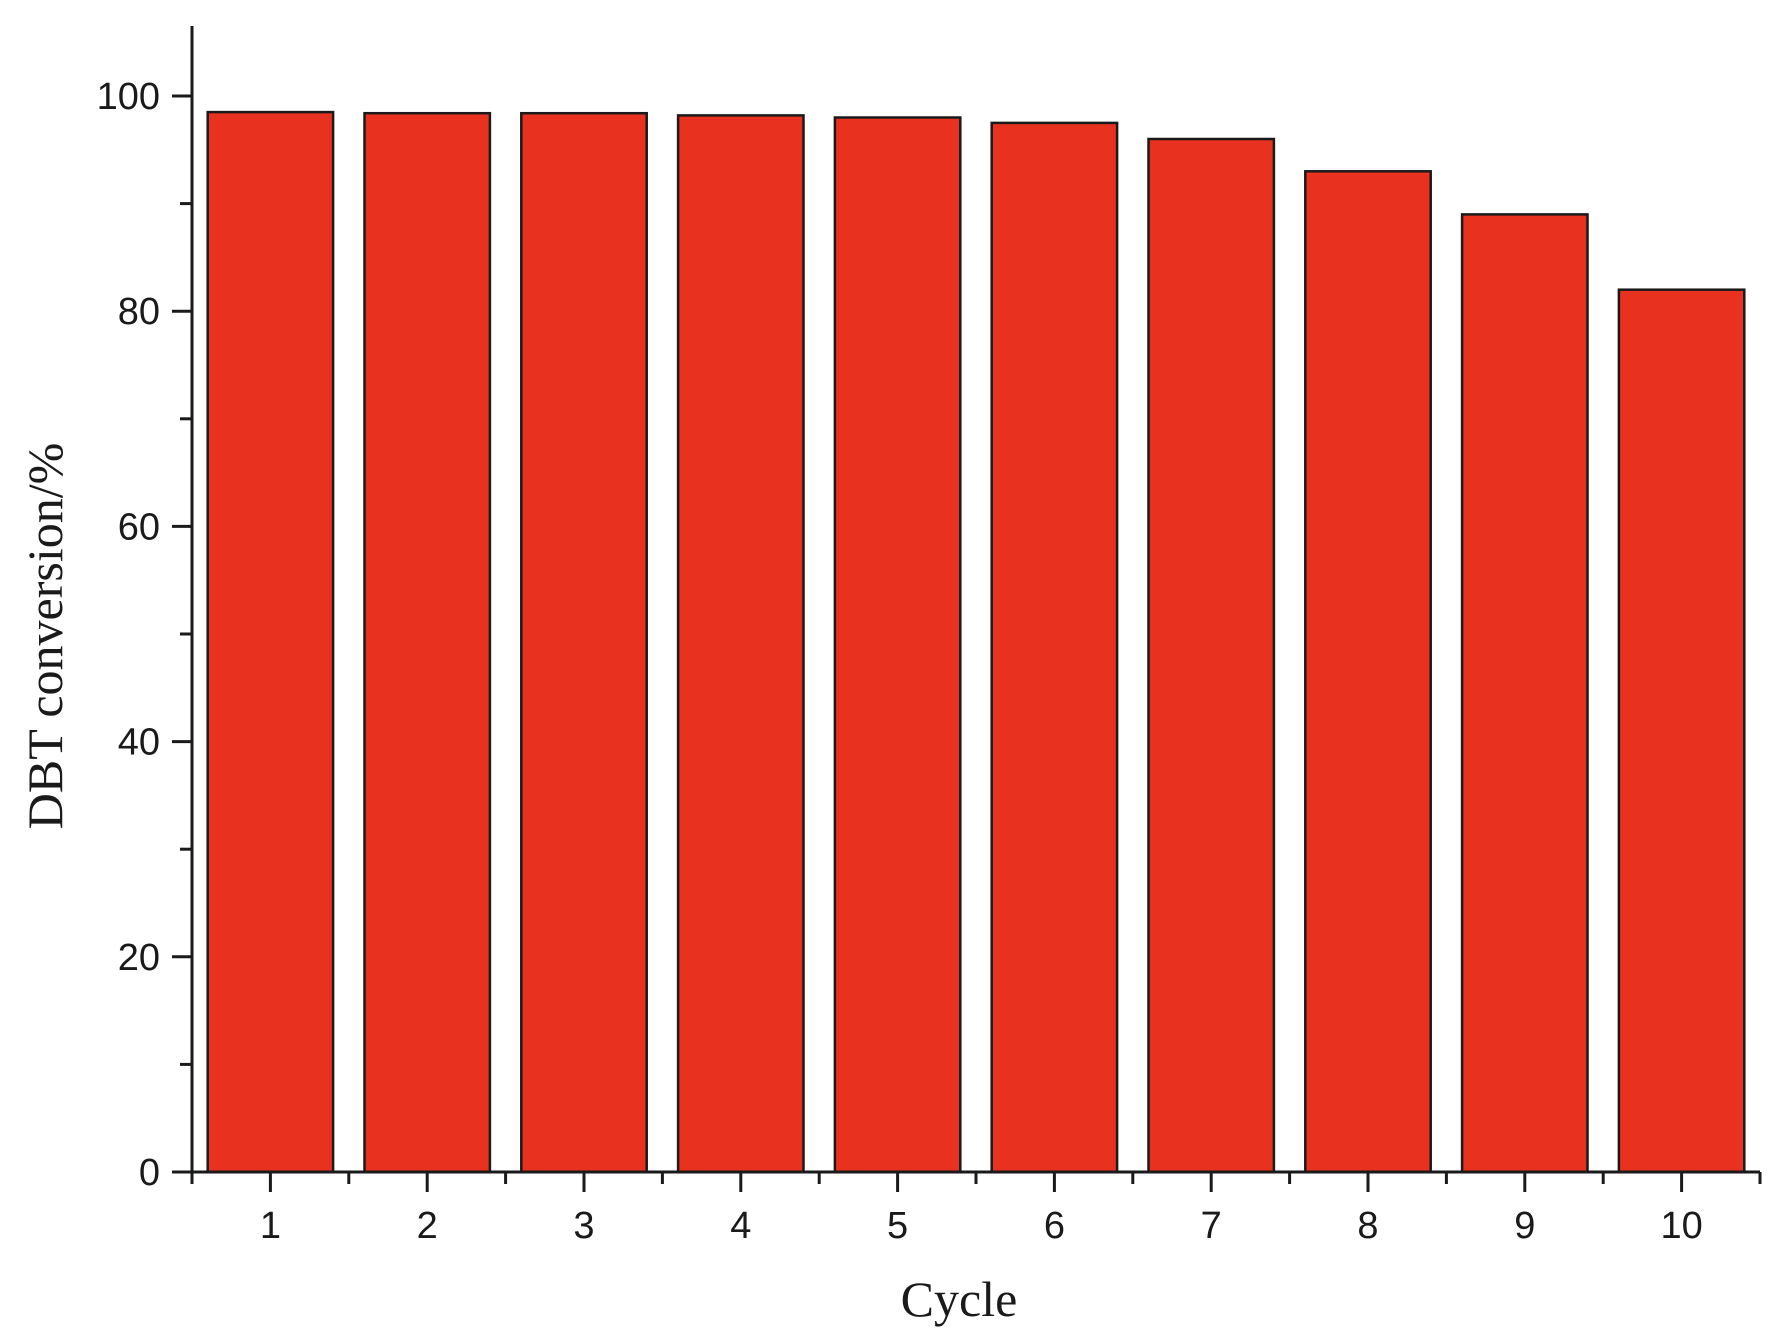 The width and height of the screenshot is (1781, 1340). Describe the element at coordinates (1524, 1226) in the screenshot. I see `x-tick-label: 9` at that location.